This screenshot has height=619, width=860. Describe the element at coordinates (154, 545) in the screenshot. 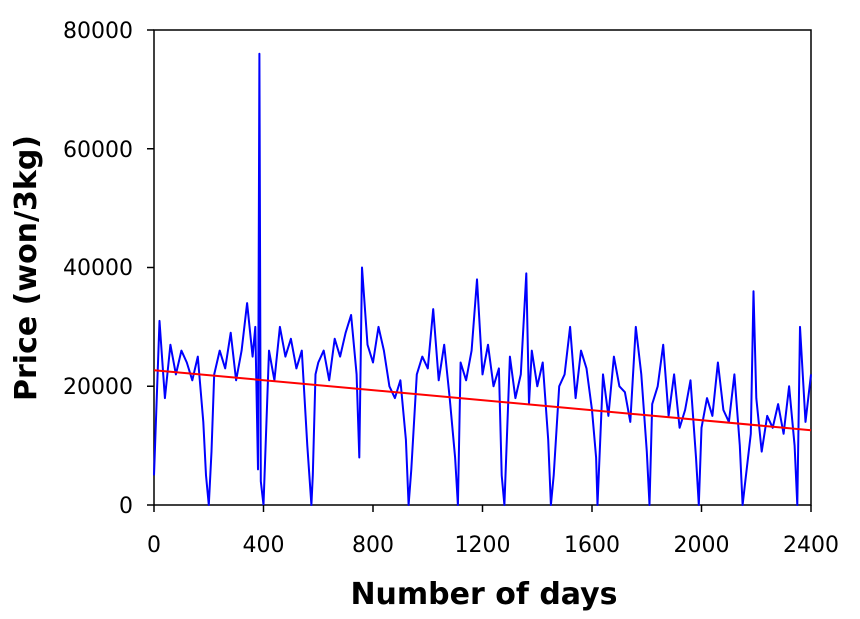

I see `x-tick-label-0: 0` at that location.